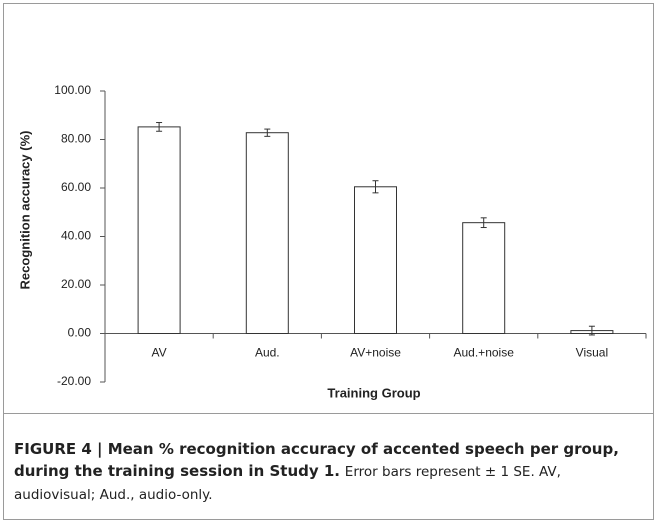 Image resolution: width=657 pixels, height=523 pixels. Describe the element at coordinates (74, 381) in the screenshot. I see `y-tick-label: -20.00` at that location.